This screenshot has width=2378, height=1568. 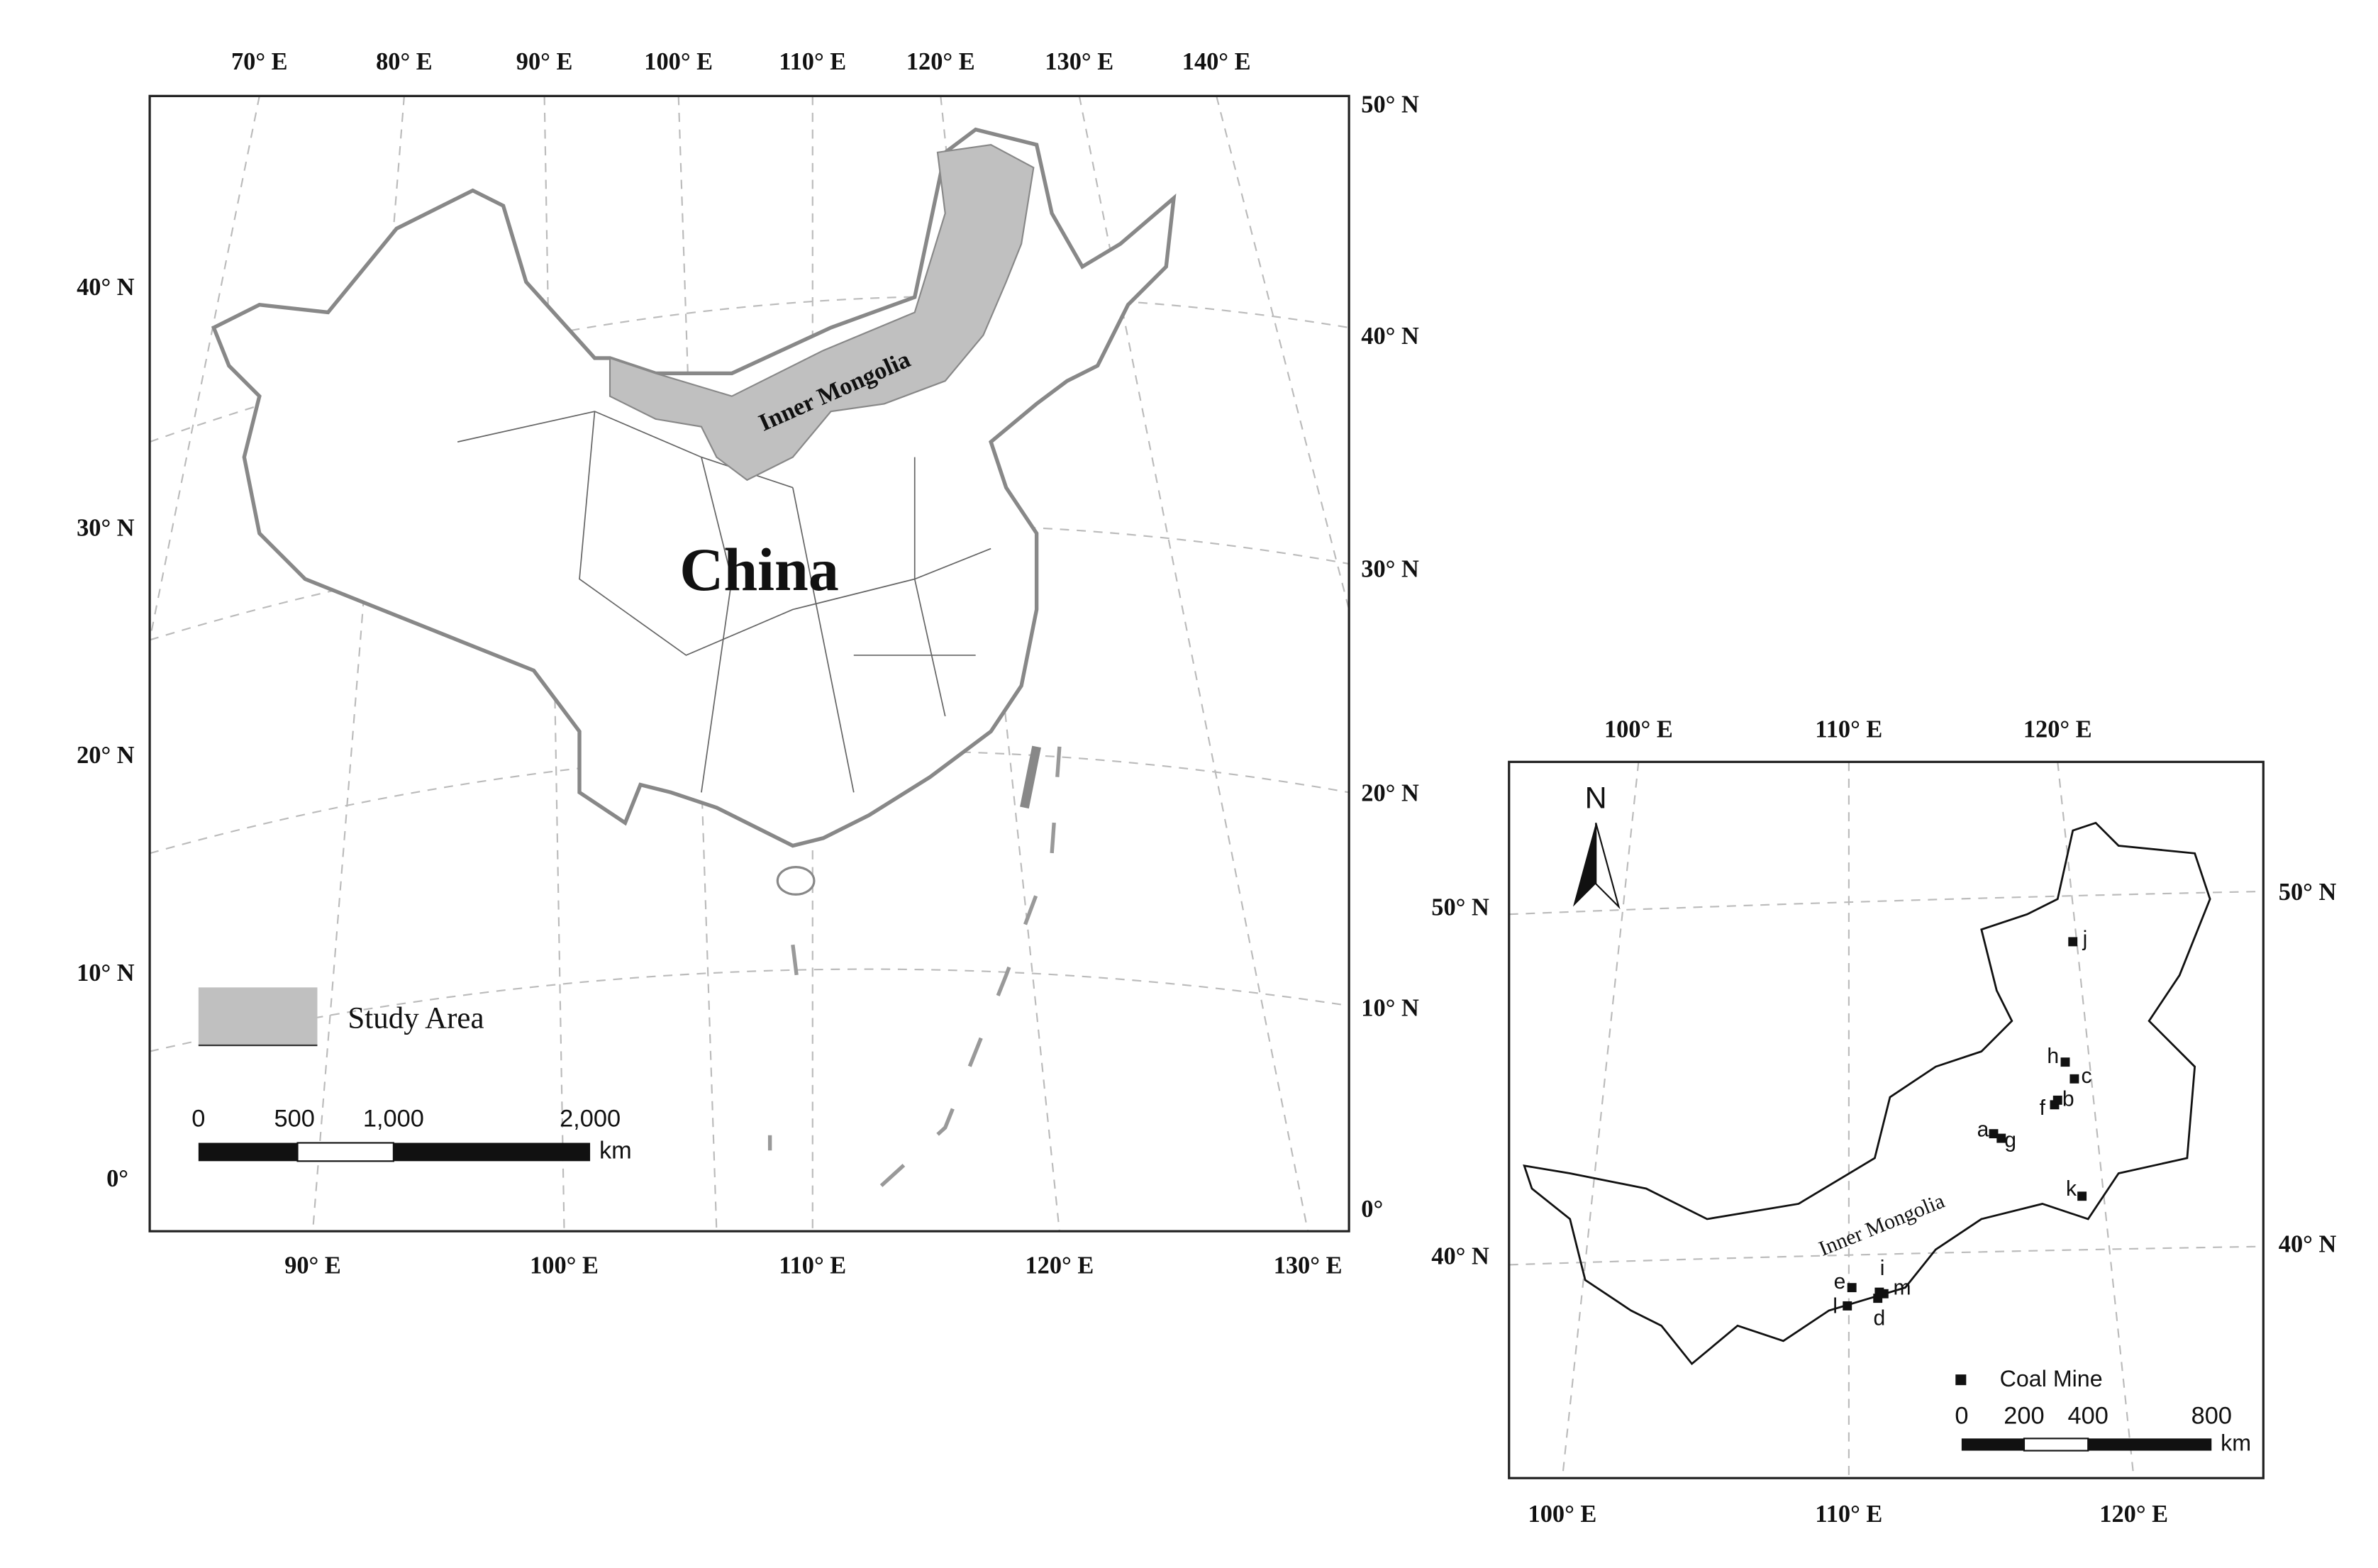 What do you see at coordinates (2043, 1108) in the screenshot?
I see `mine-label: f` at bounding box center [2043, 1108].